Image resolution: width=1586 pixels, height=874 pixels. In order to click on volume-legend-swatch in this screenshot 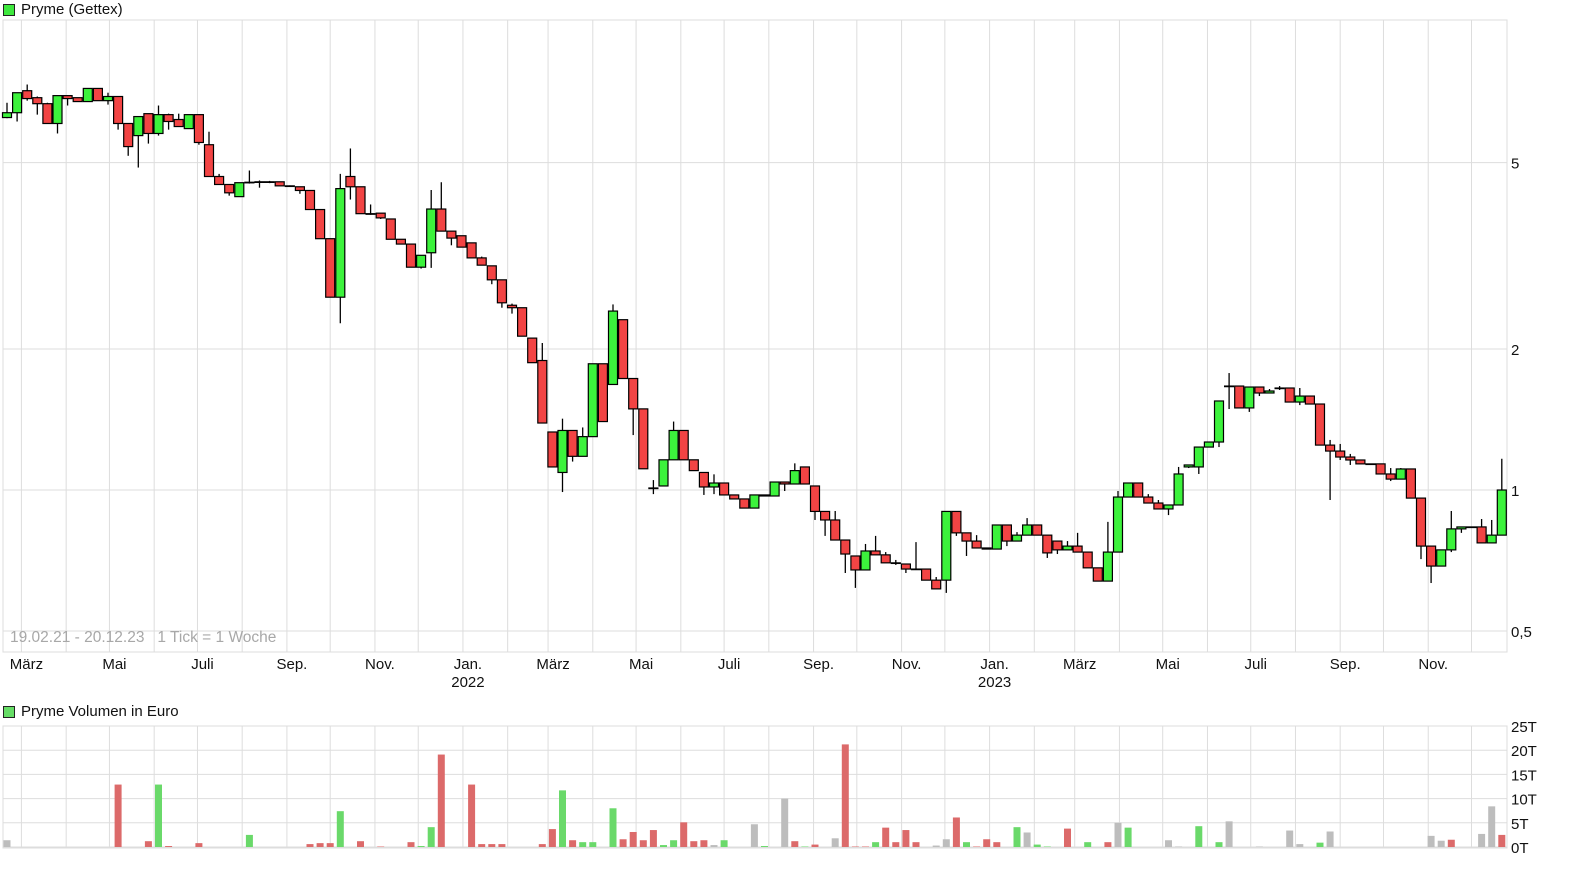, I will do `click(9, 711)`.